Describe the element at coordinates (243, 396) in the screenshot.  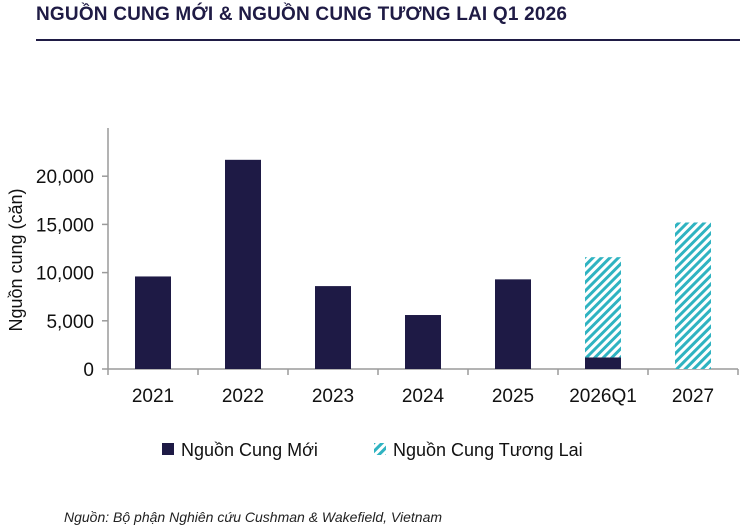
I see `x-tick-label: 2022` at that location.